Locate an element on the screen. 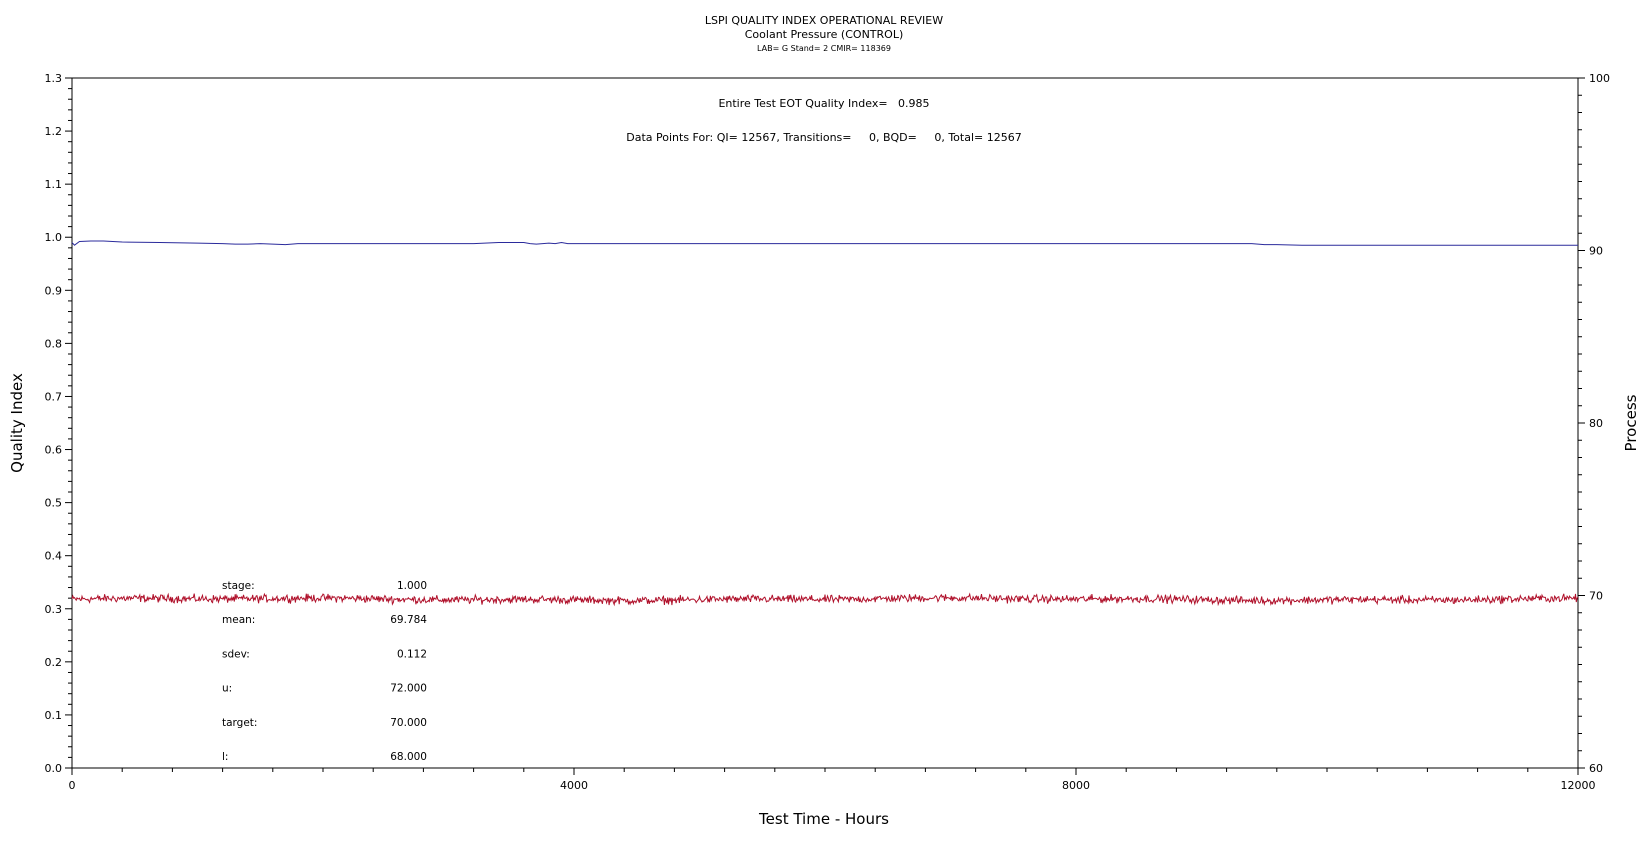  stat-label: target: is located at coordinates (239, 723).